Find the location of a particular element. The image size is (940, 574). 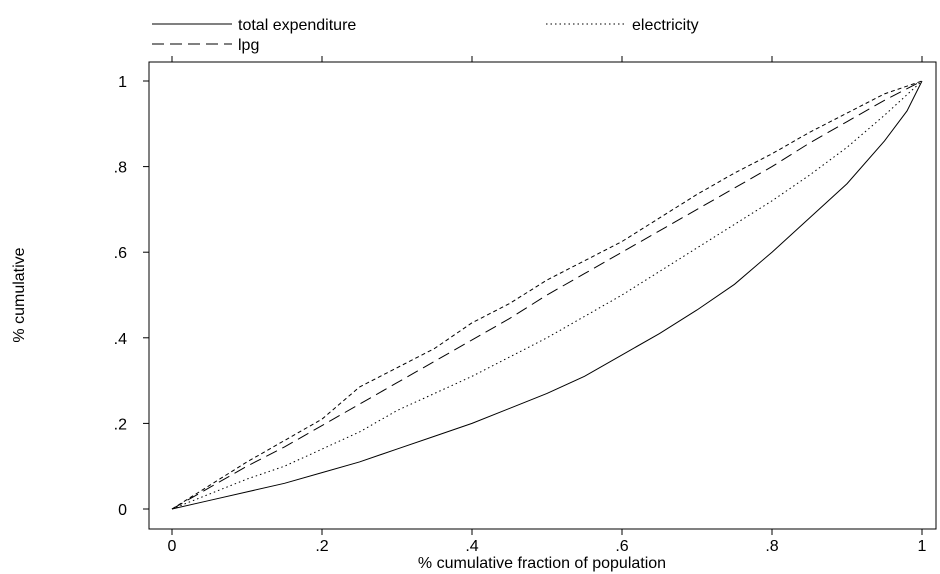

y-tick-label: .6 is located at coordinates (120, 253).